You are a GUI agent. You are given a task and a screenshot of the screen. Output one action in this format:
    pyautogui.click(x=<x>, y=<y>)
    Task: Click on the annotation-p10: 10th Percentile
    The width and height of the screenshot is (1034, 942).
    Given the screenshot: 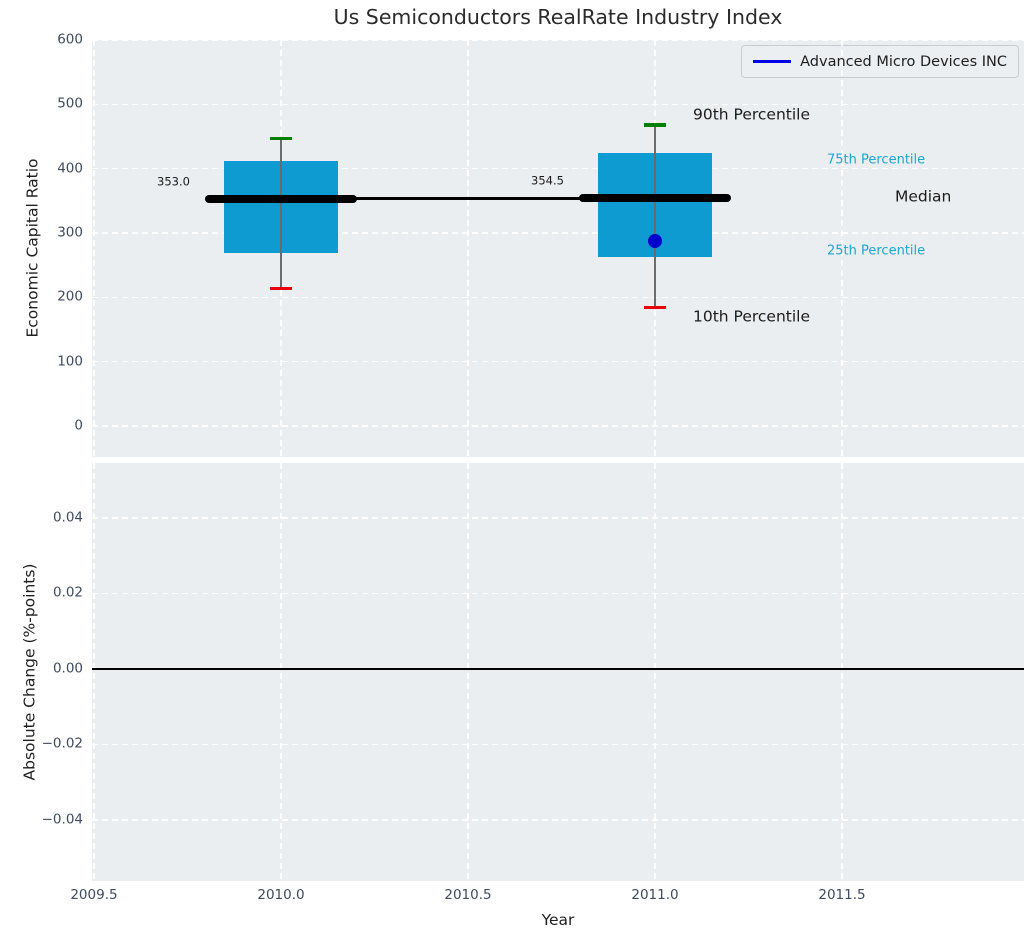 What is the action you would take?
    pyautogui.click(x=751, y=315)
    